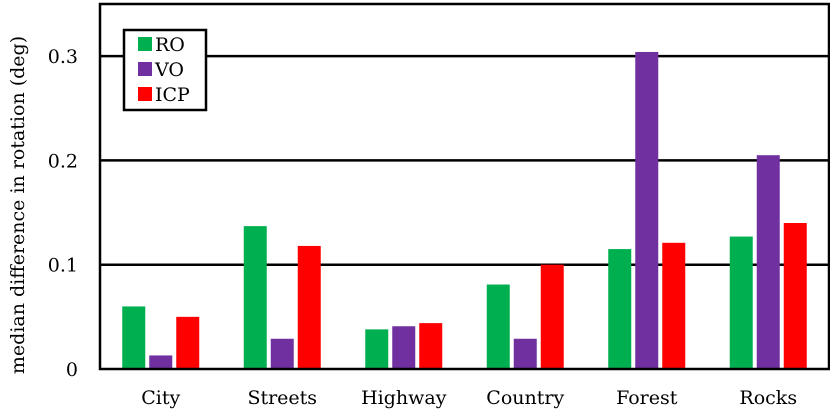 The height and width of the screenshot is (415, 830). I want to click on x-tick-label: City, so click(160, 398).